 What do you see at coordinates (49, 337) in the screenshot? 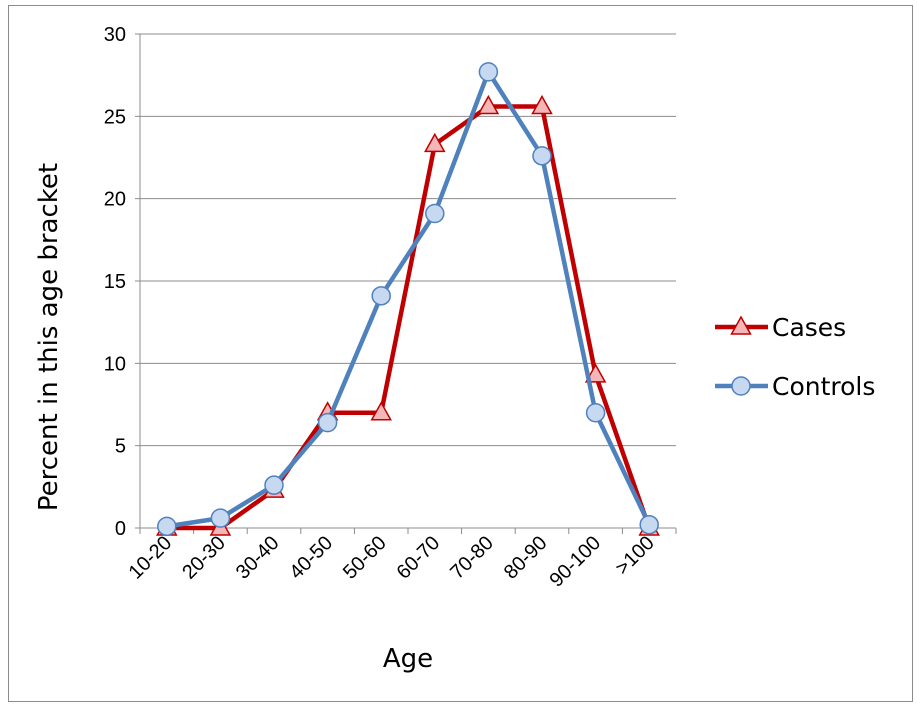
I see `y-axis-title: Percent in this age bracket` at bounding box center [49, 337].